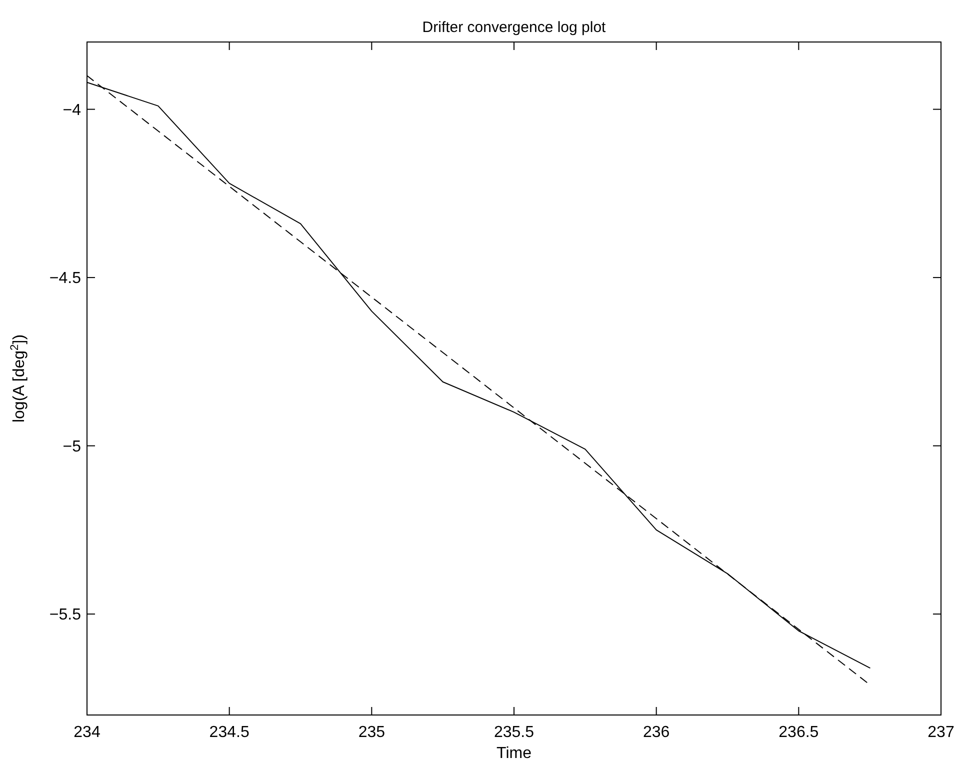 The width and height of the screenshot is (963, 778). Describe the element at coordinates (372, 732) in the screenshot. I see `x-tick-label: 235` at that location.